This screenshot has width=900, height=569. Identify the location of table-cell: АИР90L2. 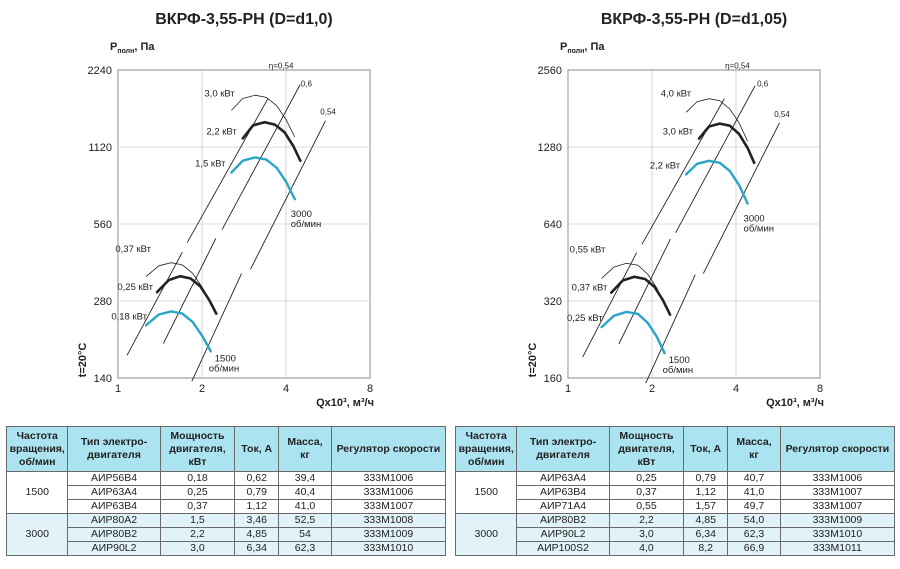
(114, 548).